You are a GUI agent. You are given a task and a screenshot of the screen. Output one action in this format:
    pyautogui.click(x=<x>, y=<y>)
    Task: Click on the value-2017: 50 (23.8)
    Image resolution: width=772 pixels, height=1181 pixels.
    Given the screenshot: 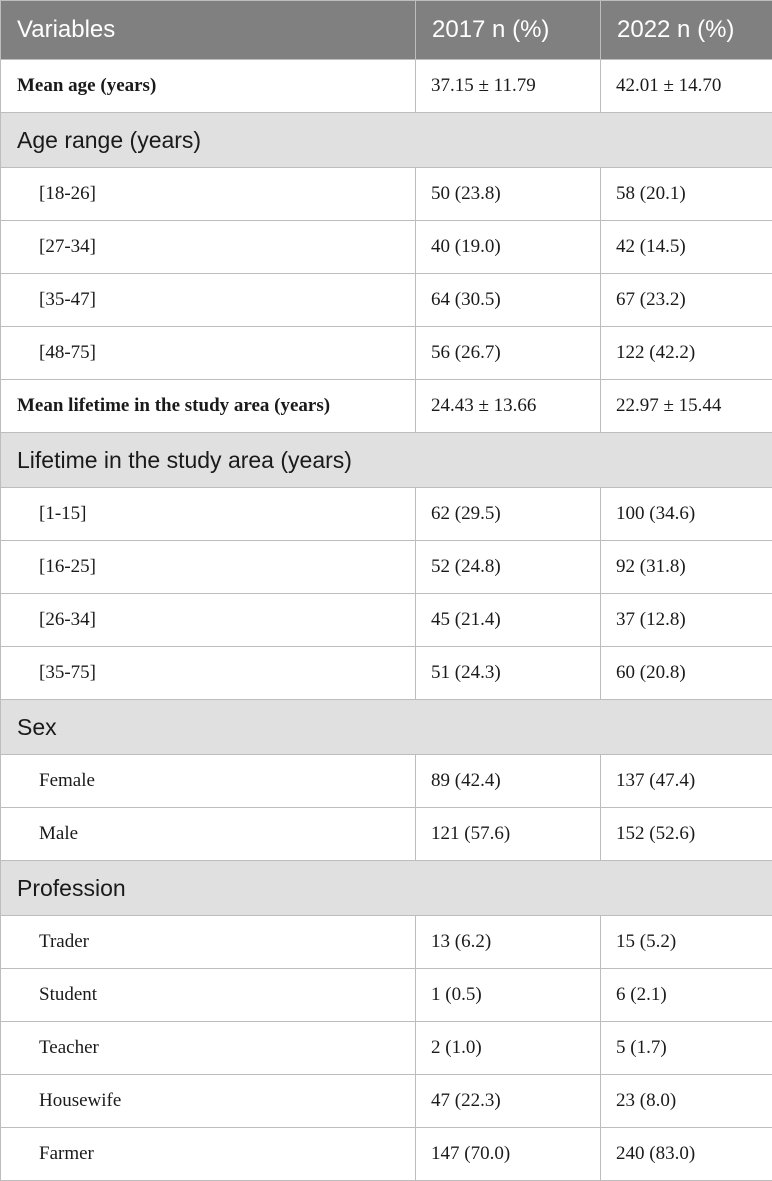 What is the action you would take?
    pyautogui.click(x=508, y=194)
    